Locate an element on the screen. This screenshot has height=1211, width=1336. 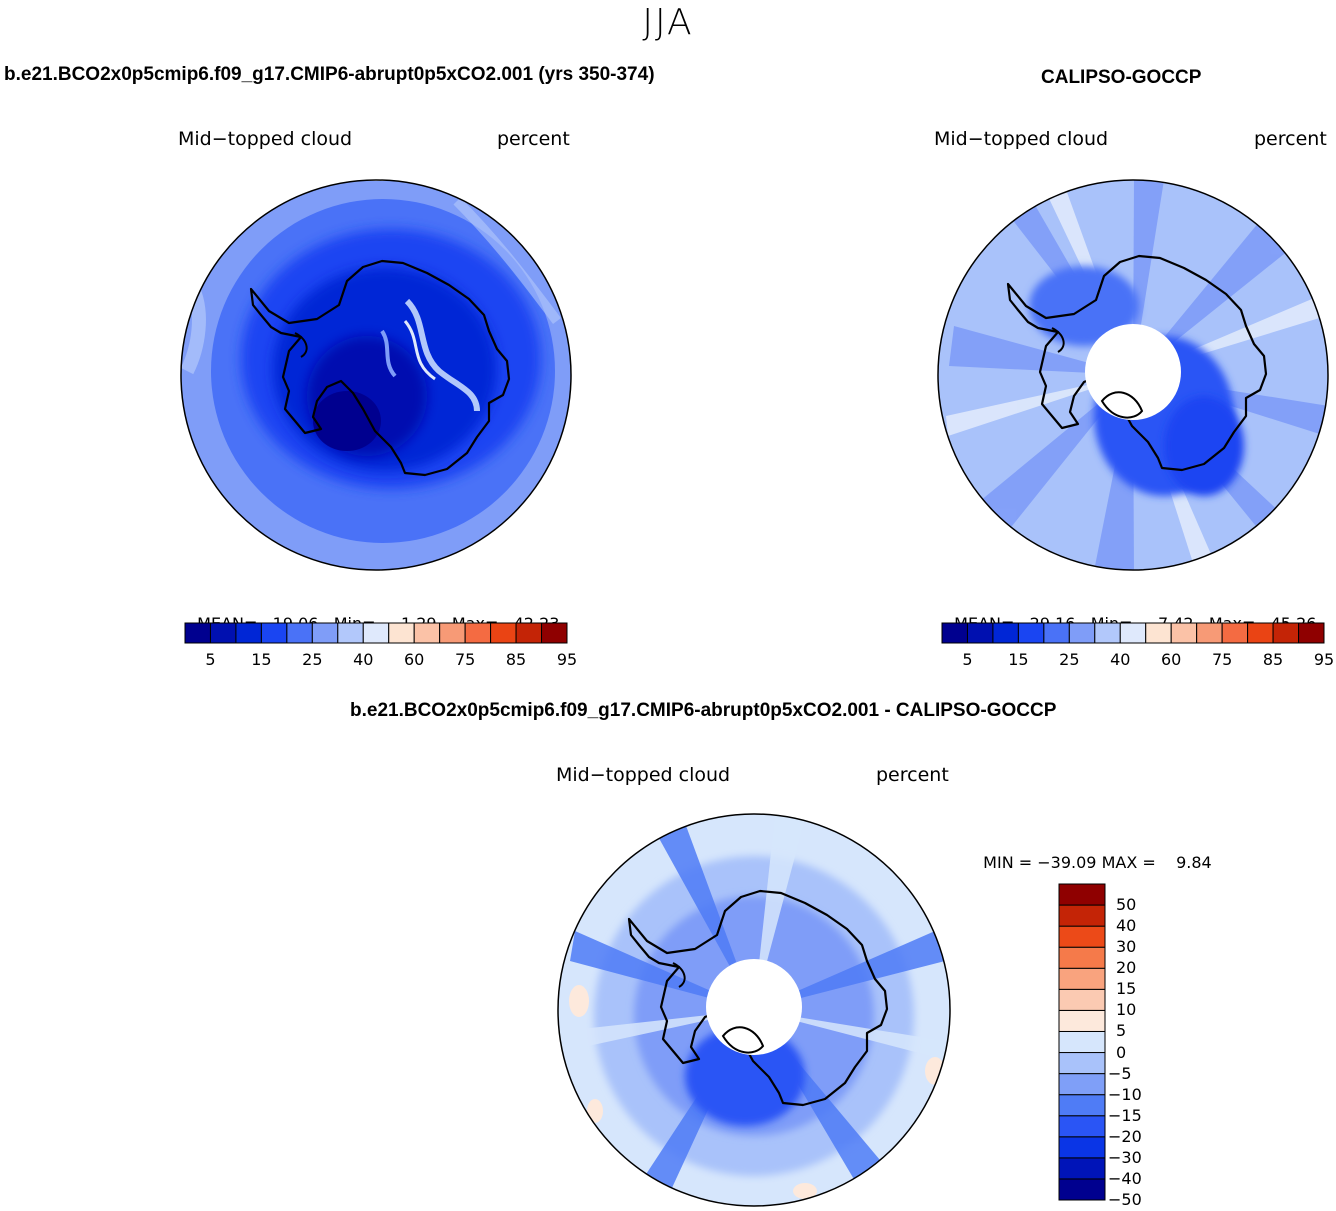
obs-variable-label: Mid−topped cloud is located at coordinates (1021, 139).